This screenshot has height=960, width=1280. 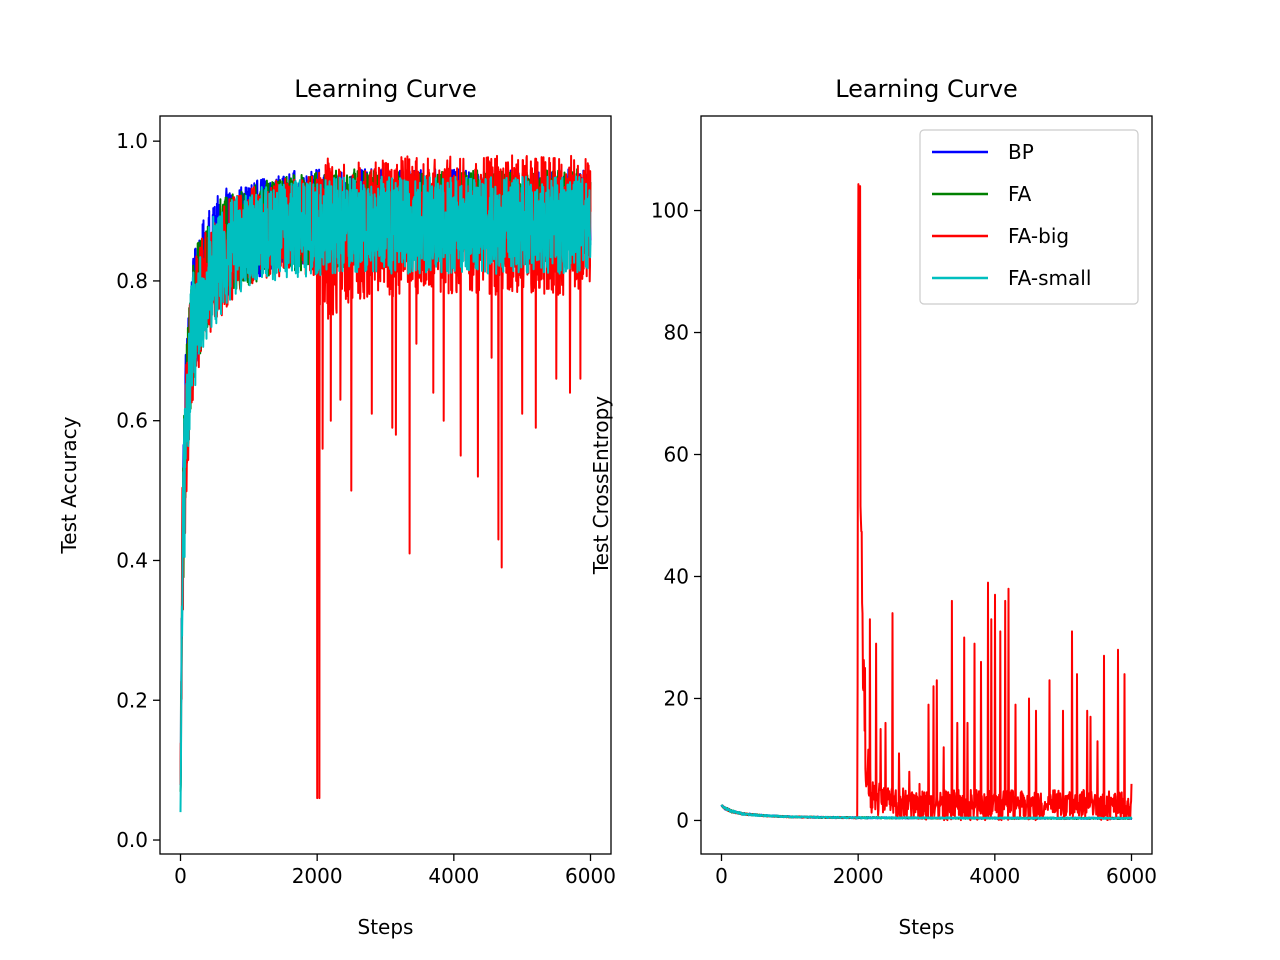 What do you see at coordinates (1131, 876) in the screenshot?
I see `crossentropy-x-tick-label: 6000` at bounding box center [1131, 876].